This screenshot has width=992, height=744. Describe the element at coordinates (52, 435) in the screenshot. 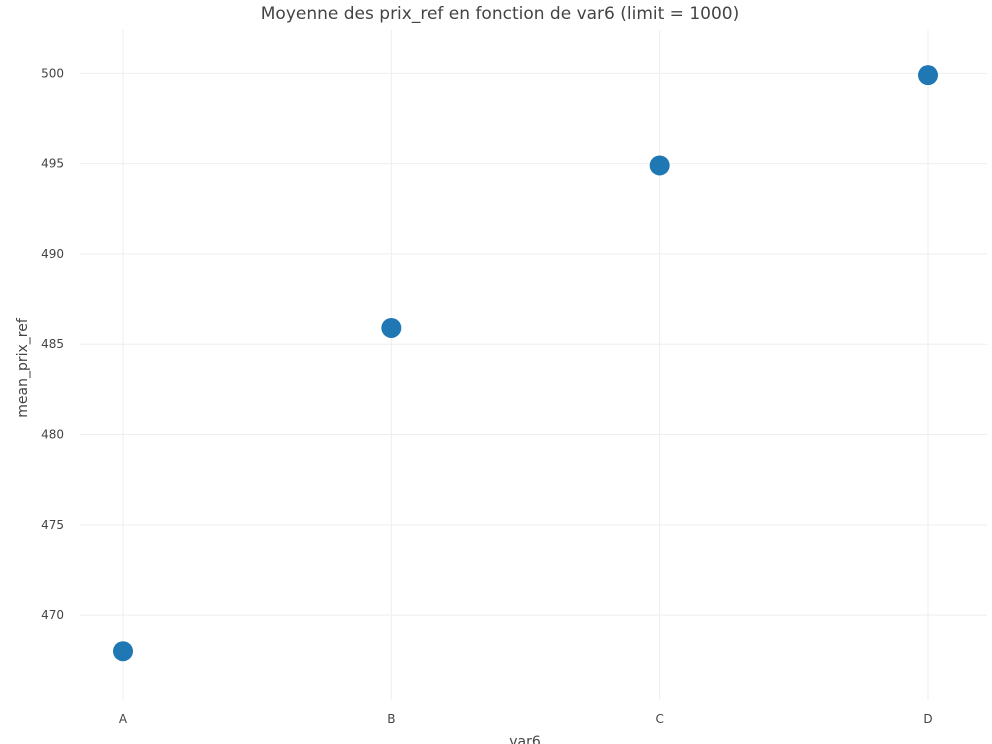

I see `y-tick-label: 480` at that location.